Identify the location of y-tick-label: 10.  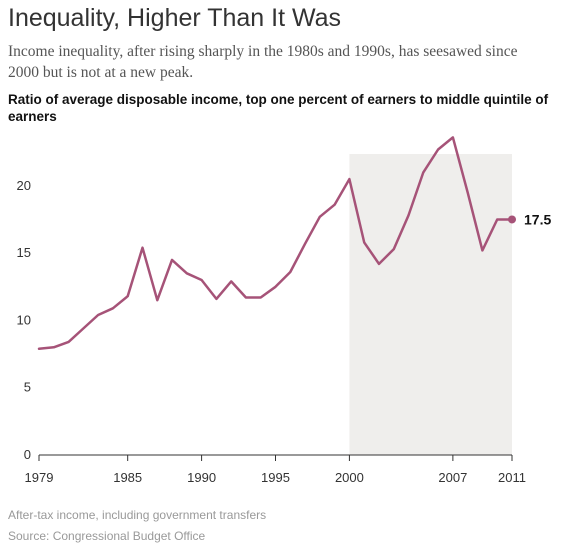
(24, 319).